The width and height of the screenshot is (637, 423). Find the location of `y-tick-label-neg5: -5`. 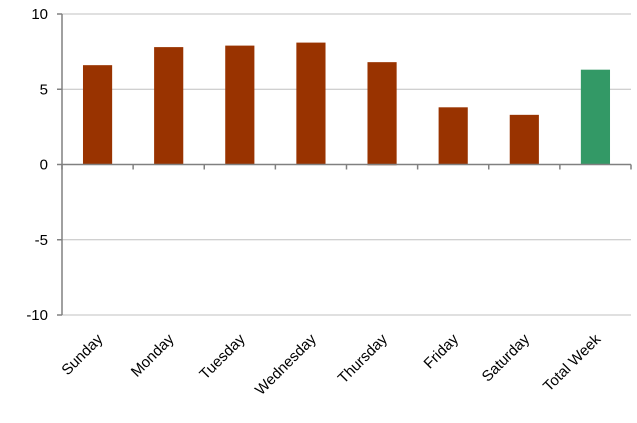

y-tick-label-neg5: -5 is located at coordinates (41, 240).